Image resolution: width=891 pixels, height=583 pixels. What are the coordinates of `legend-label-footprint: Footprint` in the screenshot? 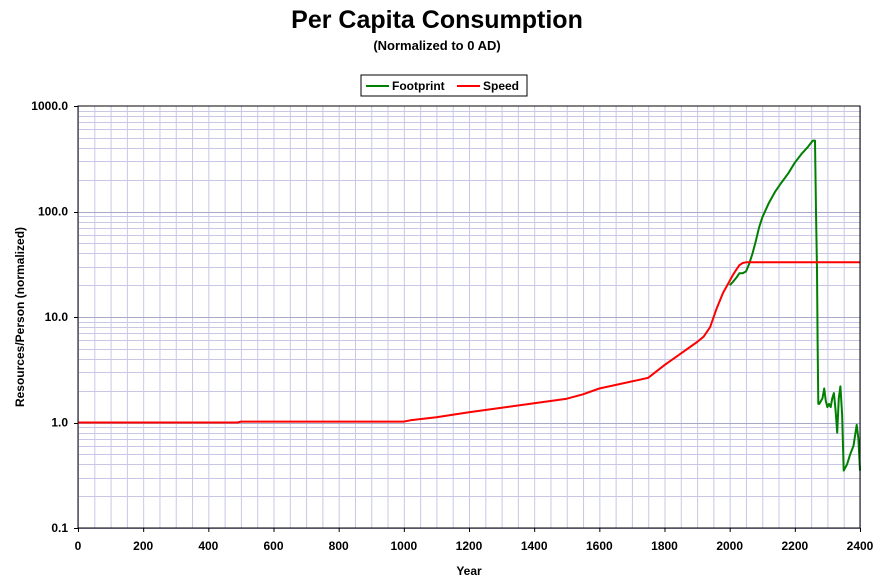 It's located at (418, 86).